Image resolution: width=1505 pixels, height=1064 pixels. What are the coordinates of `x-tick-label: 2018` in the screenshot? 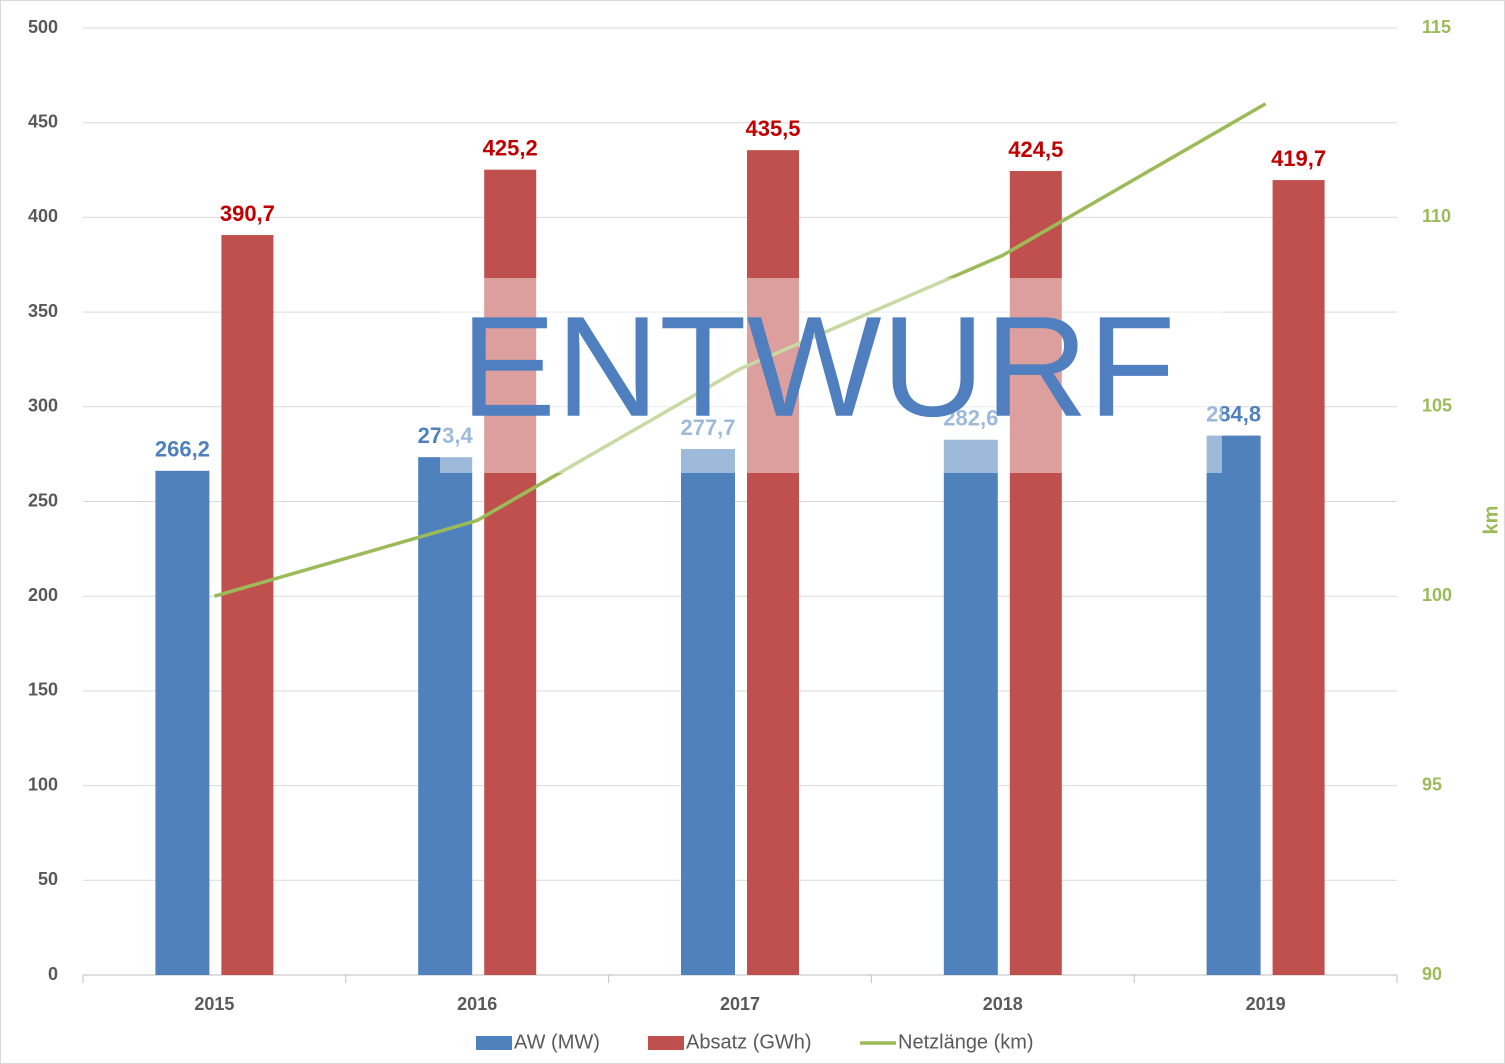 It's located at (1003, 1004).